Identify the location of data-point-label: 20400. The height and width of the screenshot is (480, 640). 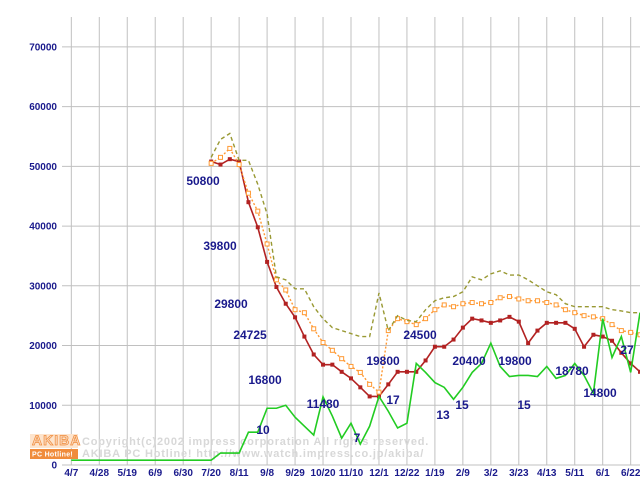
(469, 361).